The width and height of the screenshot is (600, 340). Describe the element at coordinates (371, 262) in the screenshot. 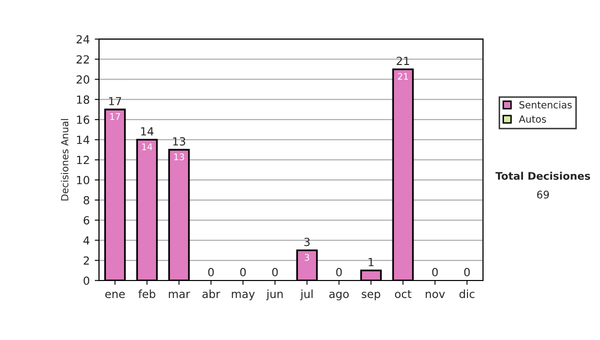

I see `total-label: 1` at that location.